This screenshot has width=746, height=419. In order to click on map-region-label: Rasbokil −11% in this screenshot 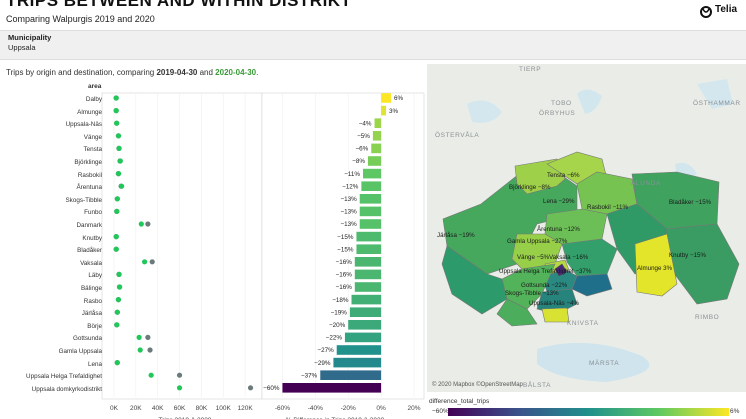, I will do `click(607, 207)`.